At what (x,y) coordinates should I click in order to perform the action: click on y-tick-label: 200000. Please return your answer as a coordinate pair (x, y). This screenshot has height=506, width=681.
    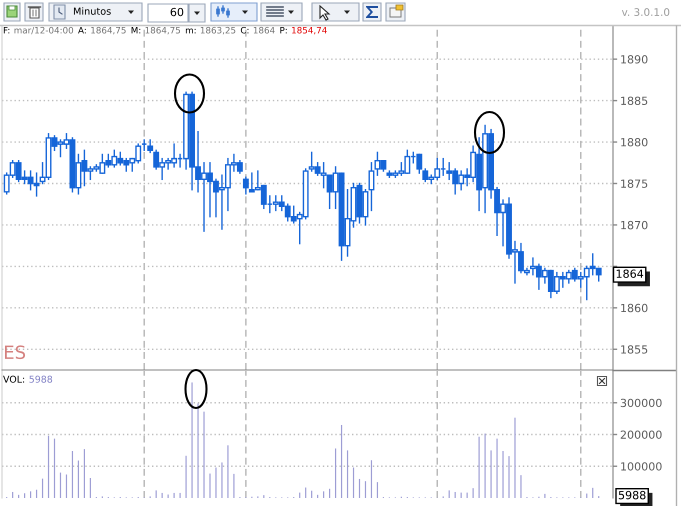
    Looking at the image, I should click on (641, 434).